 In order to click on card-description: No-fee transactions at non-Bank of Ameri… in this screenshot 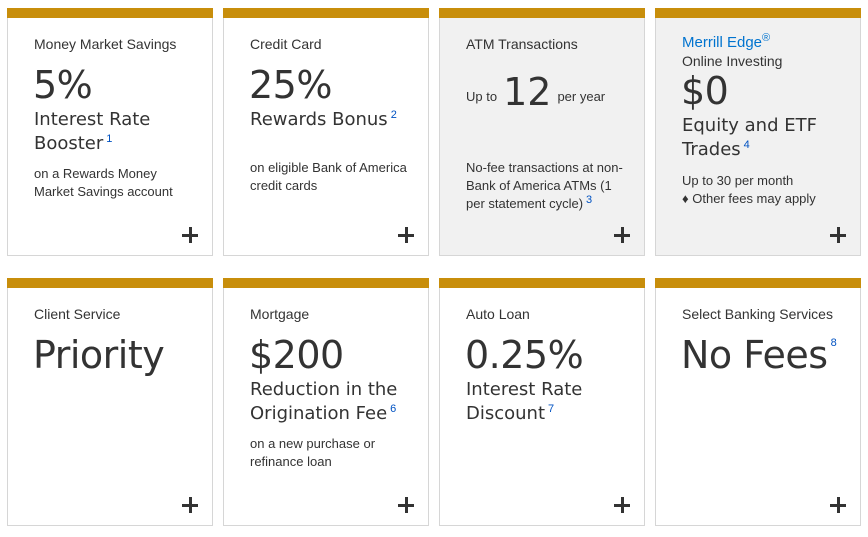, I will do `click(548, 186)`.